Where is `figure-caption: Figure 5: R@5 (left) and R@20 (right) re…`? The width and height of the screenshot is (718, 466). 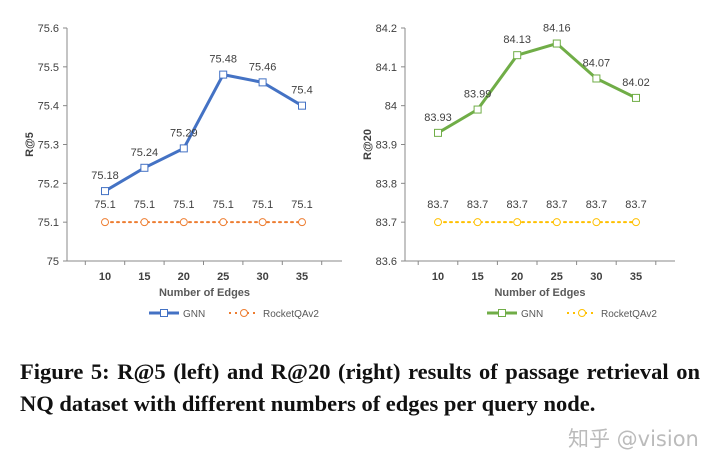 figure-caption: Figure 5: R@5 (left) and R@20 (right) re… is located at coordinates (360, 387).